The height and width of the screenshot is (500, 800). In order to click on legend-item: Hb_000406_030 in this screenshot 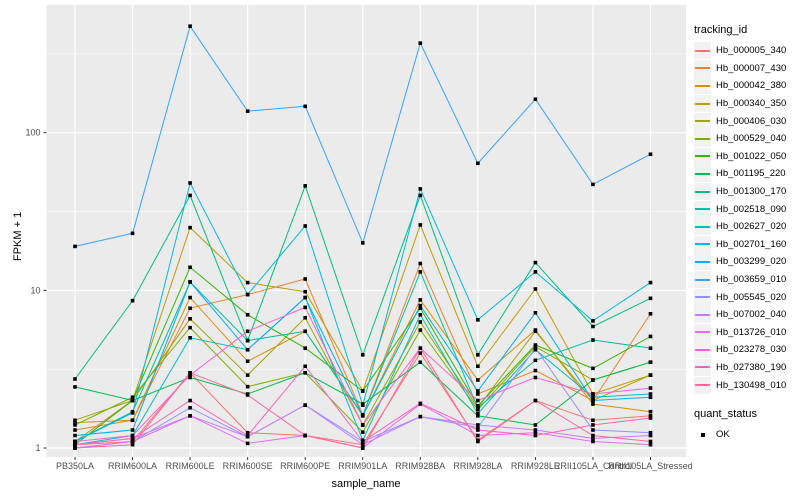, I will do `click(747, 121)`.